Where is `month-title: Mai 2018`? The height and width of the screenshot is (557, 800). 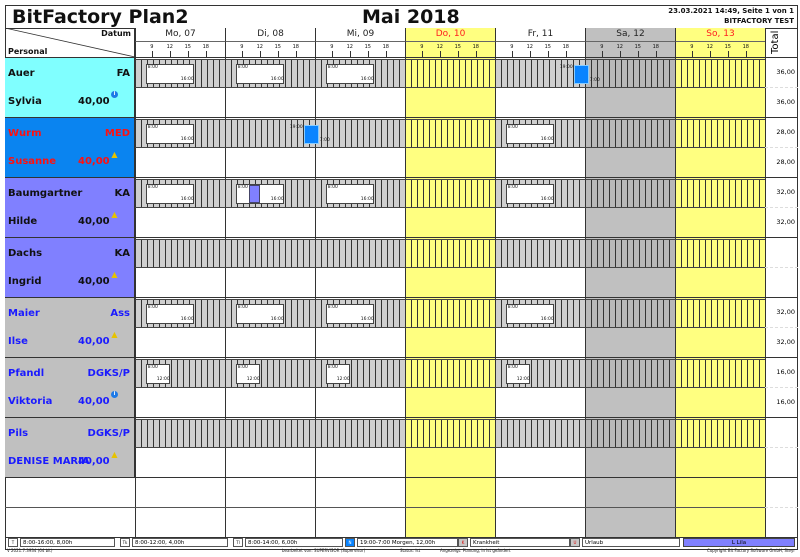 month-title: Mai 2018 is located at coordinates (411, 17).